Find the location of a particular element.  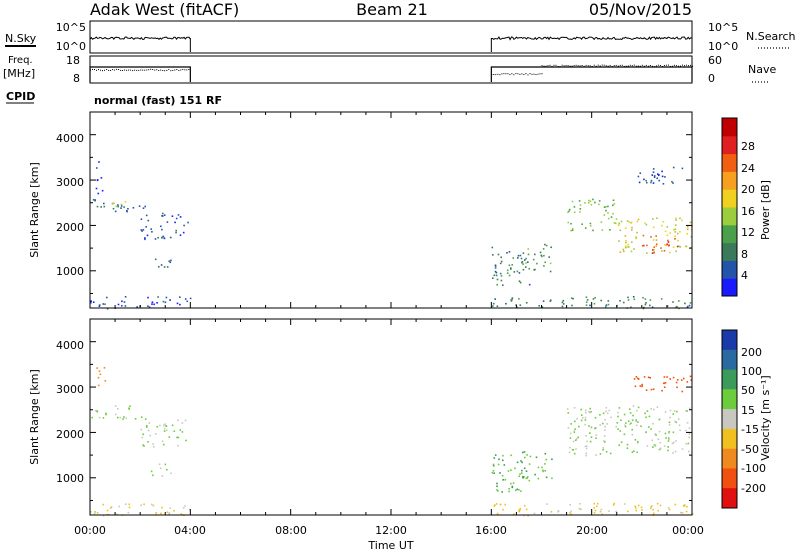

power-ytick-1000: 1000 is located at coordinates (70, 271).